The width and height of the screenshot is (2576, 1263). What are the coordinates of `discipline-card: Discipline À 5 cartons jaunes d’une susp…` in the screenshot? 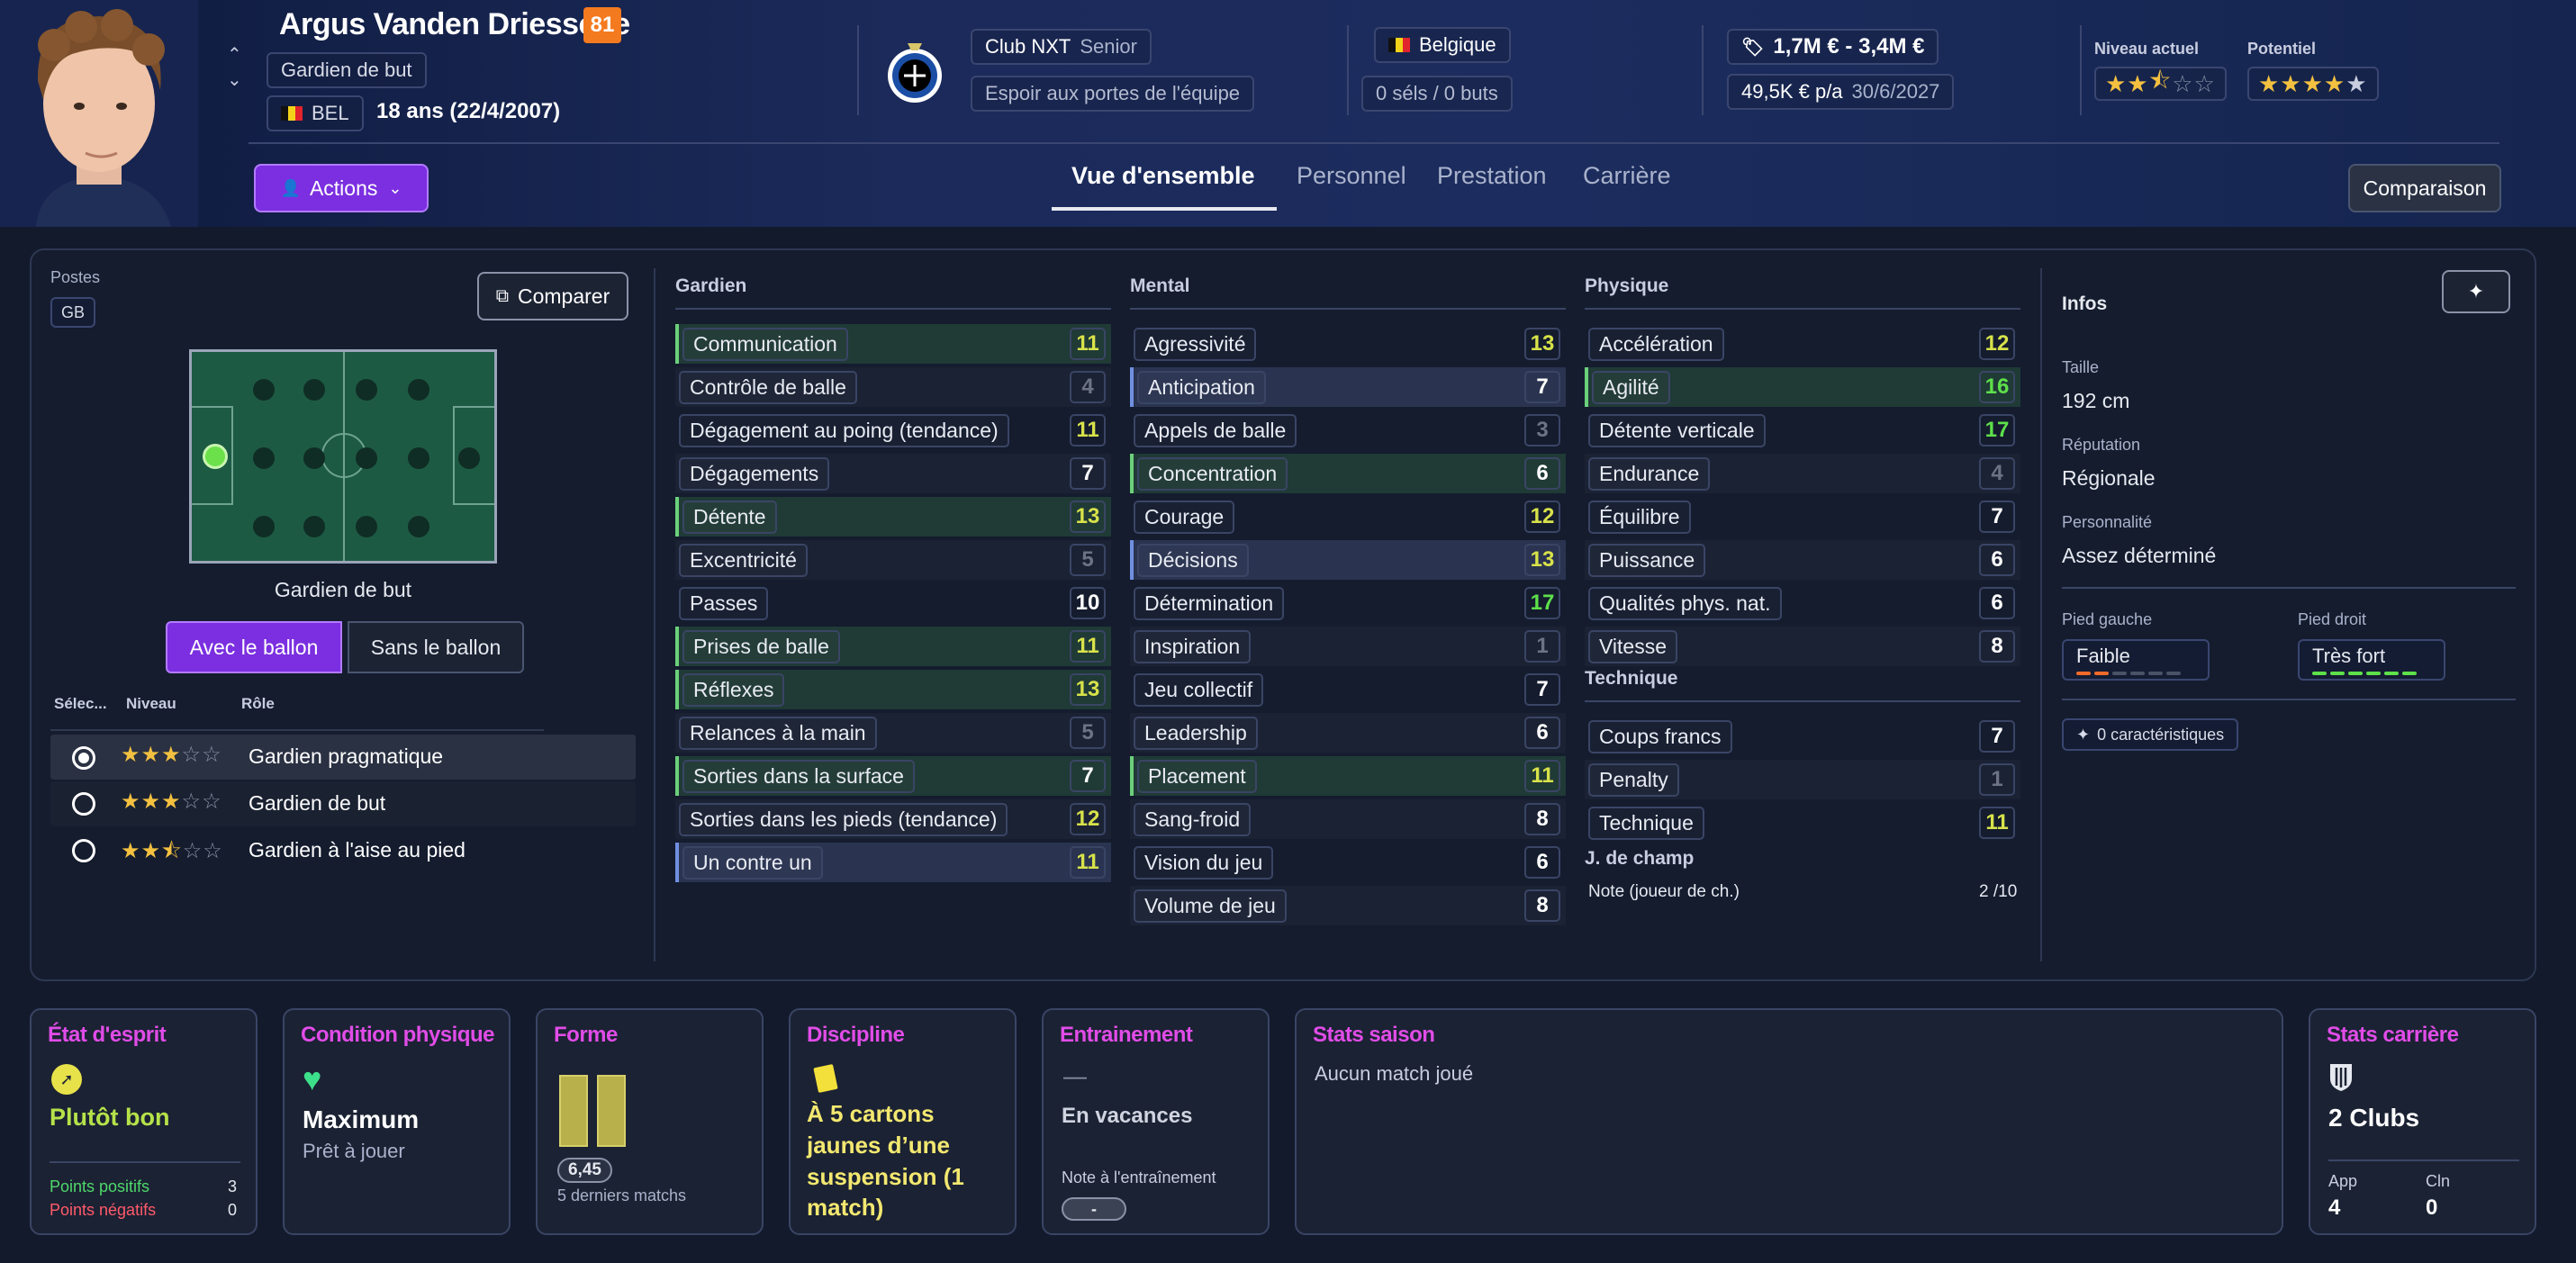 It's located at (903, 1121).